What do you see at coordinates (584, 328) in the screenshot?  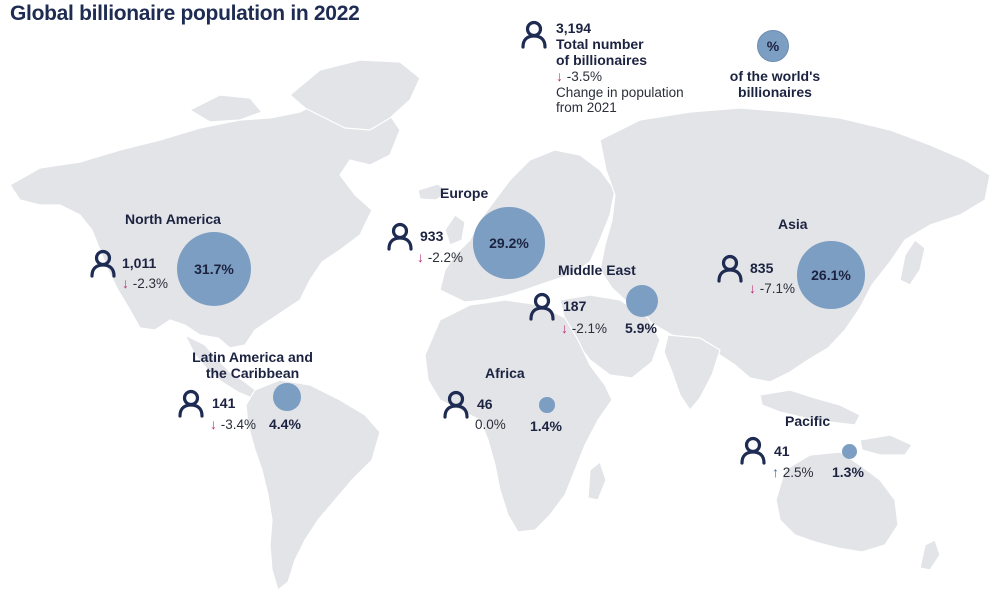 I see `change-middle-east: ↓ -2.1%` at bounding box center [584, 328].